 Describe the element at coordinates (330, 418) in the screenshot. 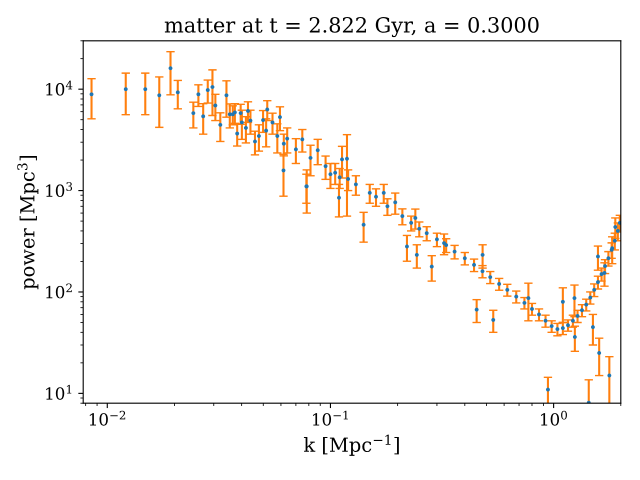

I see `x-tick-label: 10$^{−1}$` at that location.